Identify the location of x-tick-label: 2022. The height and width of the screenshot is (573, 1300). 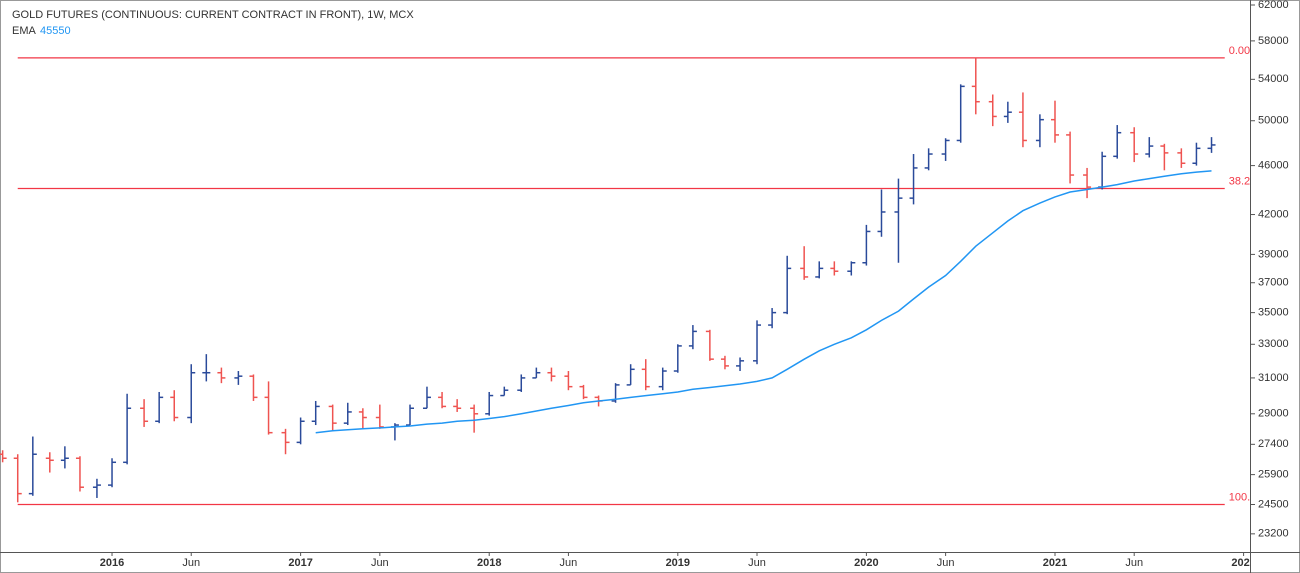
(1243, 563).